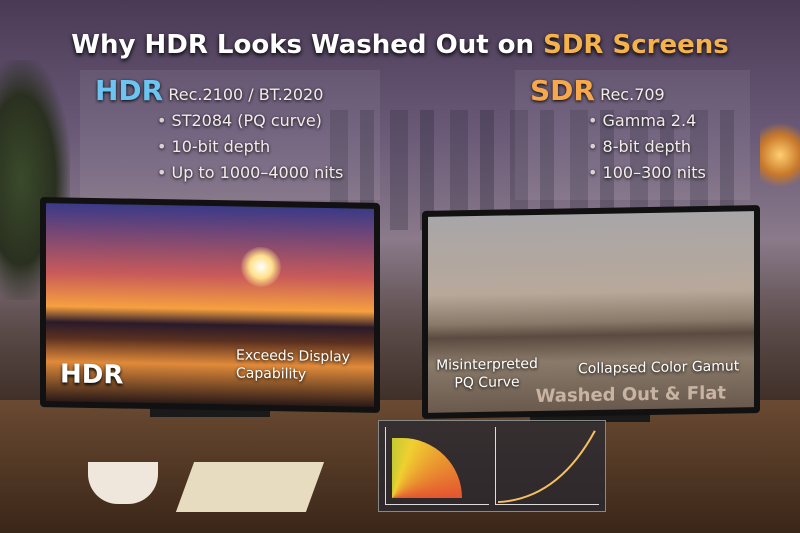  I want to click on color-gamut-graph, so click(437, 466).